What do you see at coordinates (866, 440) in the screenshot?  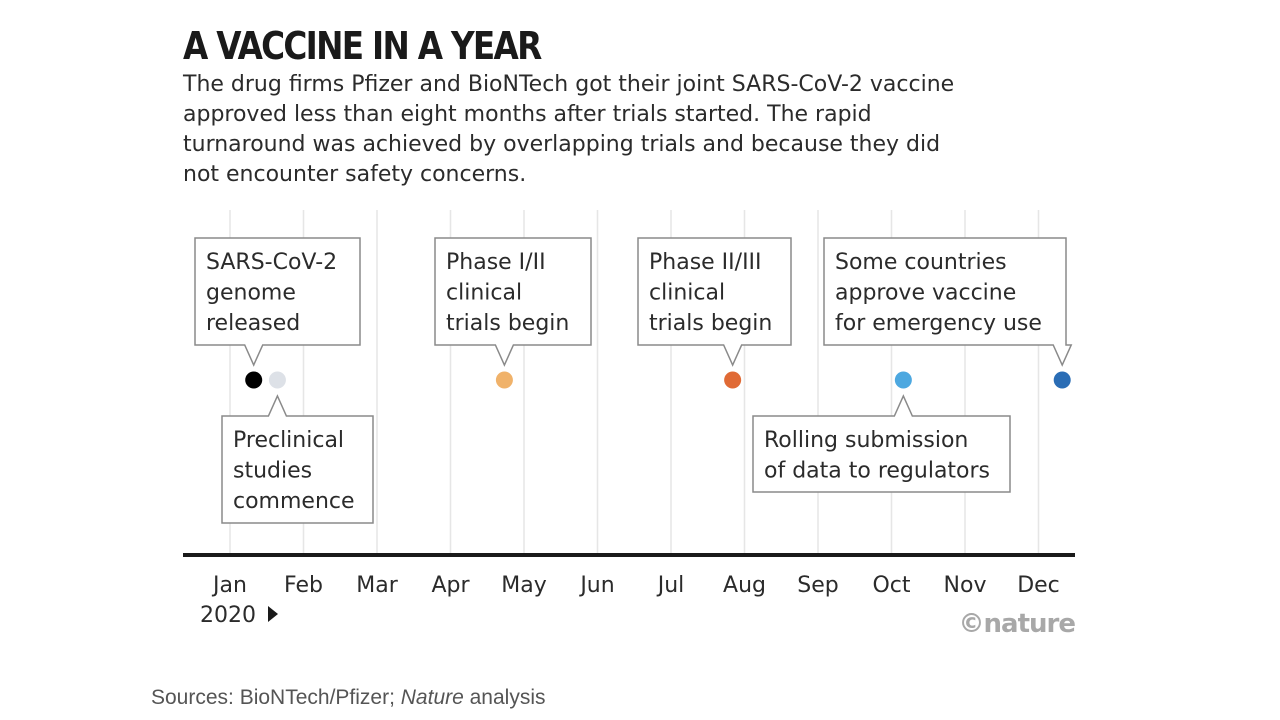 I see `callout-label-line: Rolling submission` at bounding box center [866, 440].